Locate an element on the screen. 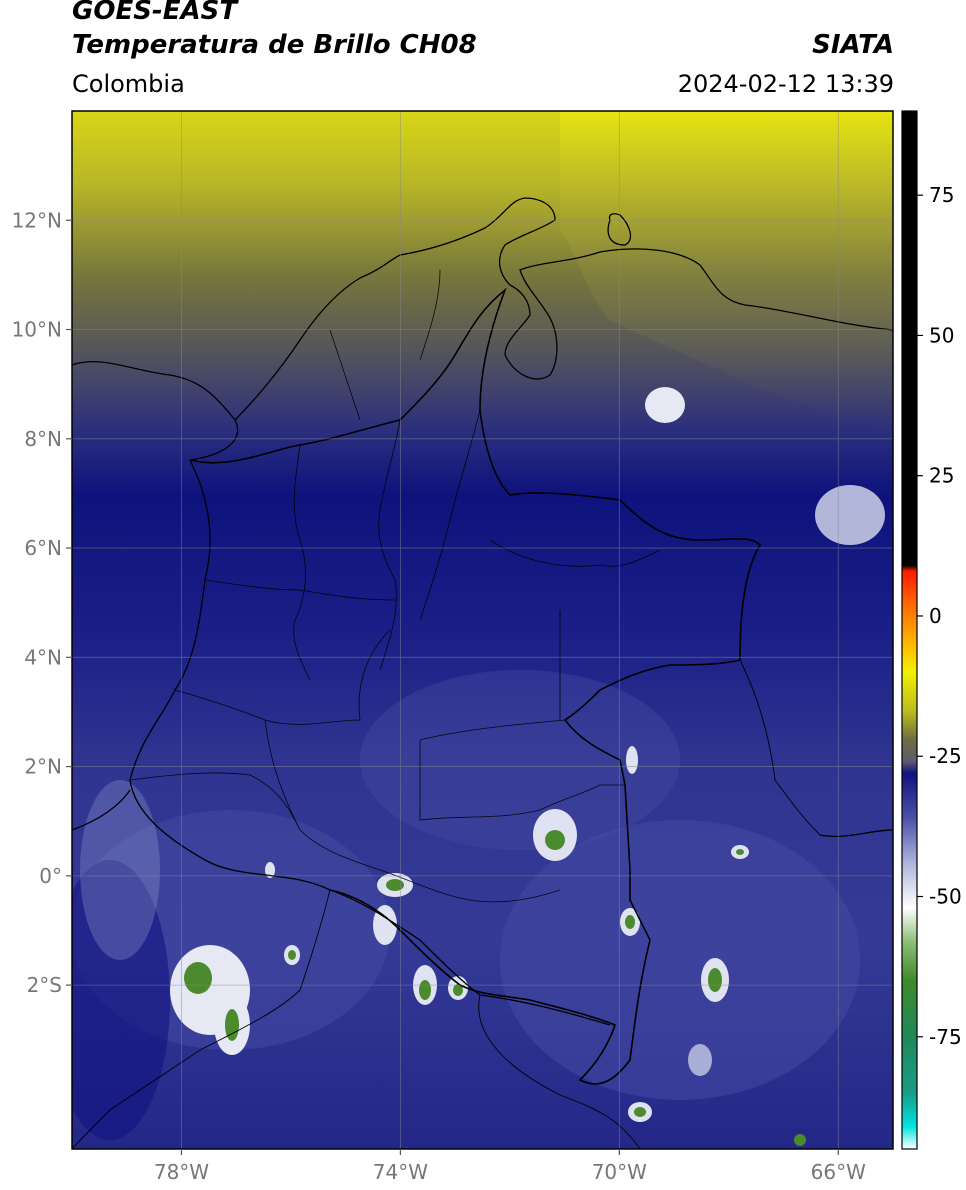 Image resolution: width=966 pixels, height=1190 pixels. product-title: Temperatura de Brillo CH08 is located at coordinates (274, 45).